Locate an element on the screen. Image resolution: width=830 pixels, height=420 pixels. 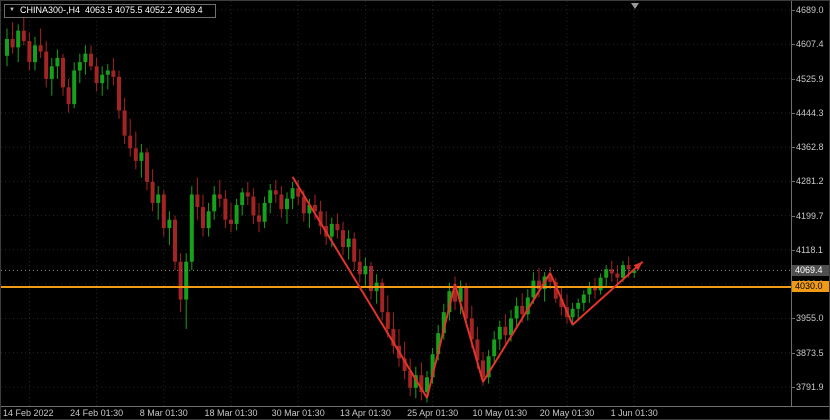
hline-price-tag: 4030.0 is located at coordinates (810, 287).